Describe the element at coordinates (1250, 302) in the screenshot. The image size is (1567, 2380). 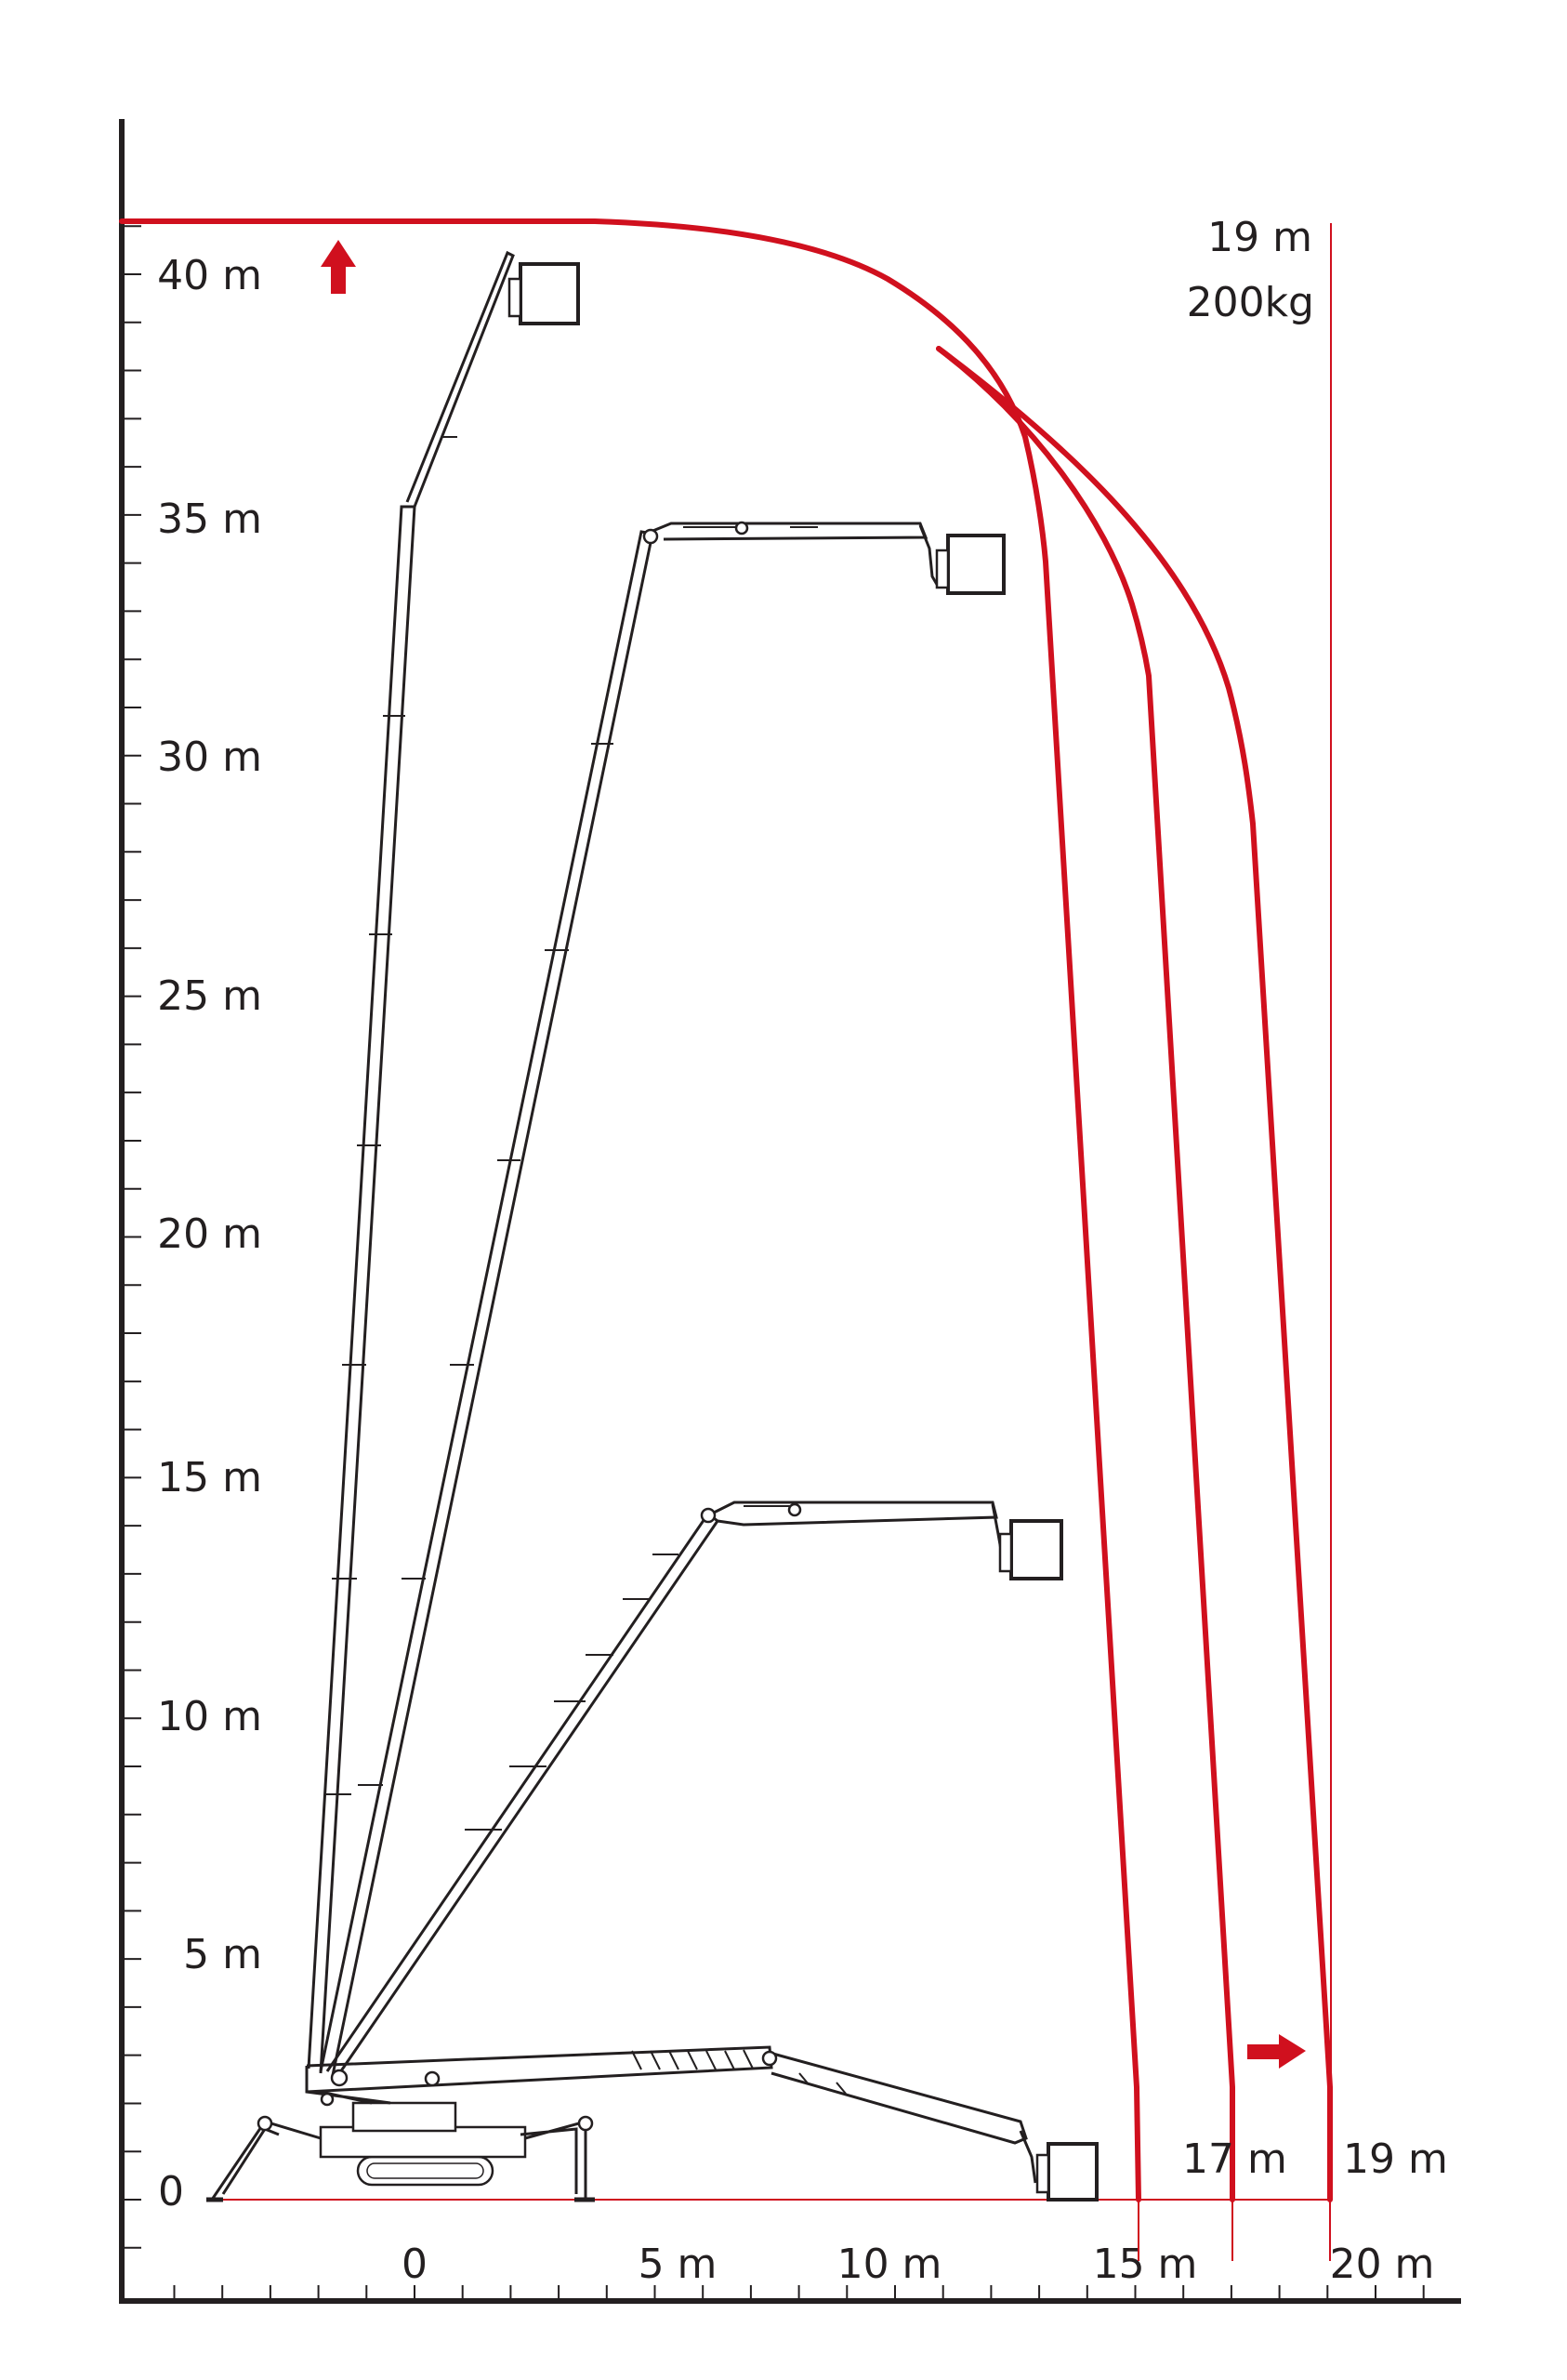
I see `top-load-label: 200kg` at that location.